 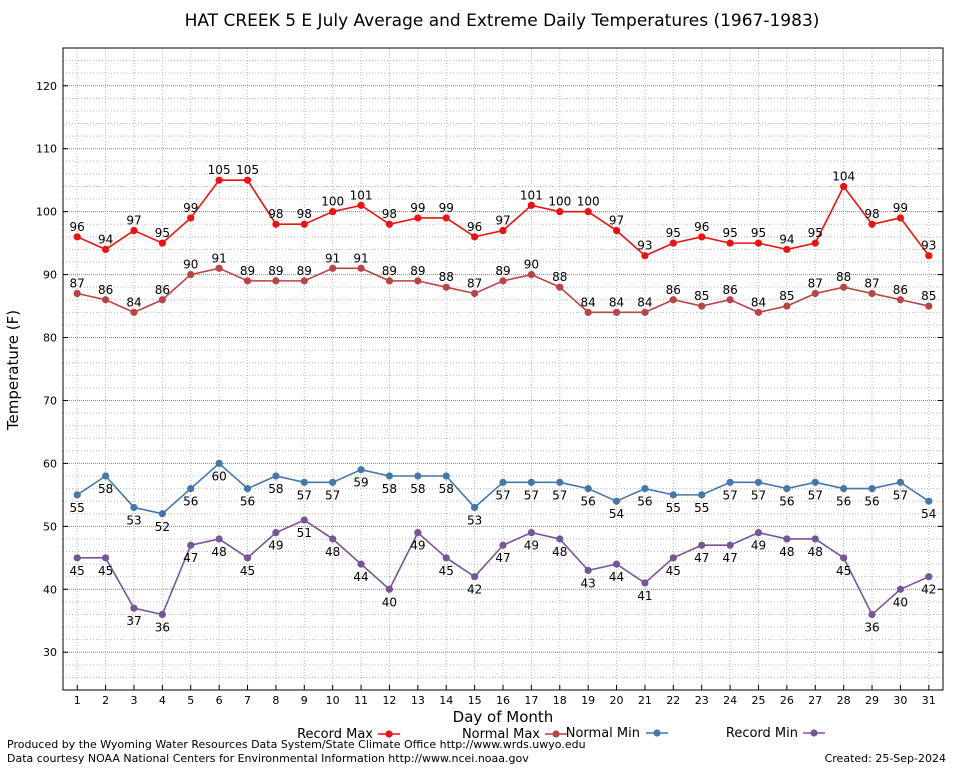 What do you see at coordinates (446, 208) in the screenshot?
I see `data-label: 99` at bounding box center [446, 208].